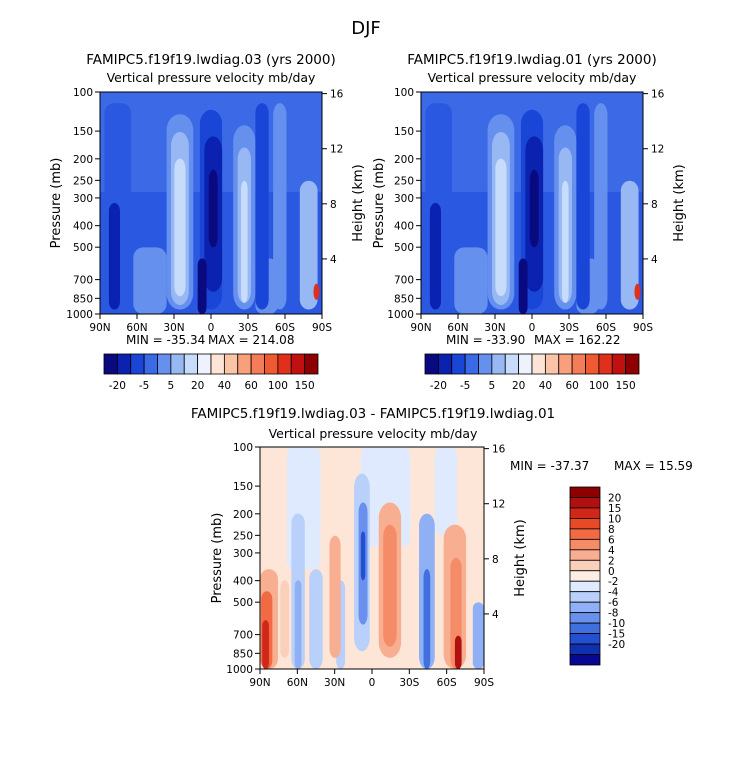  I want to click on colorbar-label: 40, so click(224, 386).